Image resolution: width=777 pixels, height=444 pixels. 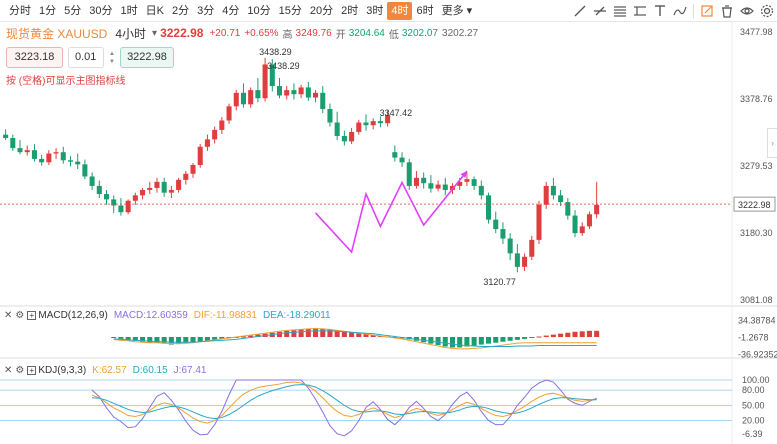 What do you see at coordinates (757, 321) in the screenshot?
I see `macd-axis-label: 34.38784` at bounding box center [757, 321].